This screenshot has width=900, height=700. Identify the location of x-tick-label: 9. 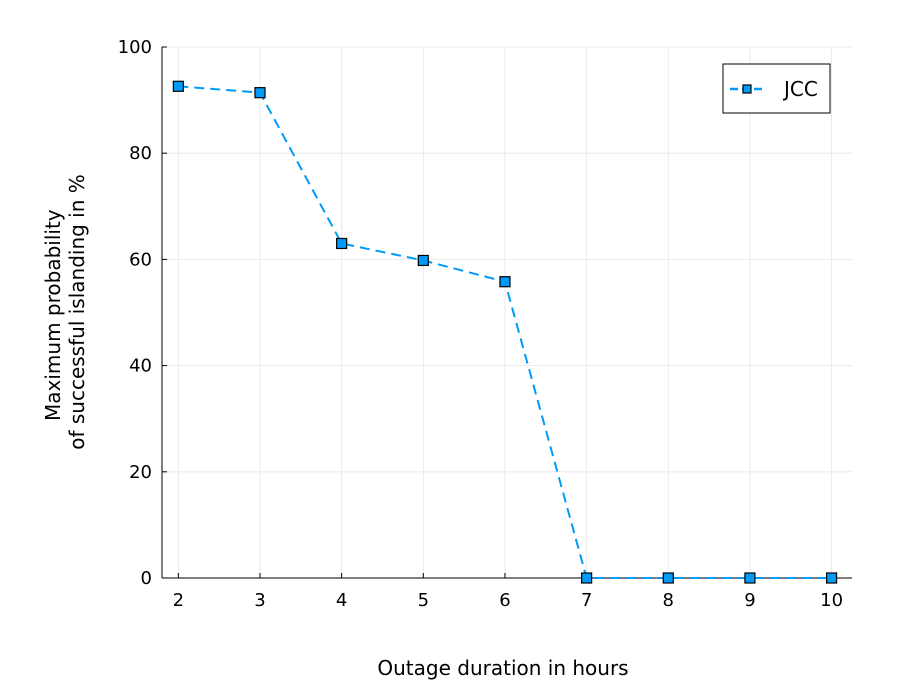
(749, 600).